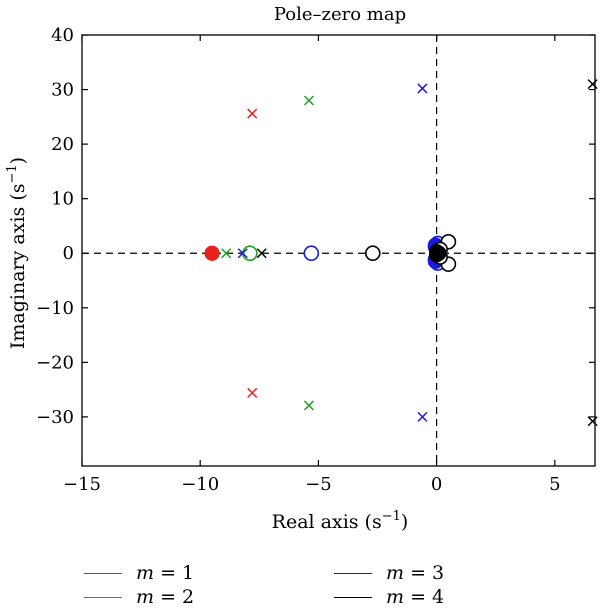 The height and width of the screenshot is (608, 600). What do you see at coordinates (55, 417) in the screenshot?
I see `y-tick-label: −30` at bounding box center [55, 417].